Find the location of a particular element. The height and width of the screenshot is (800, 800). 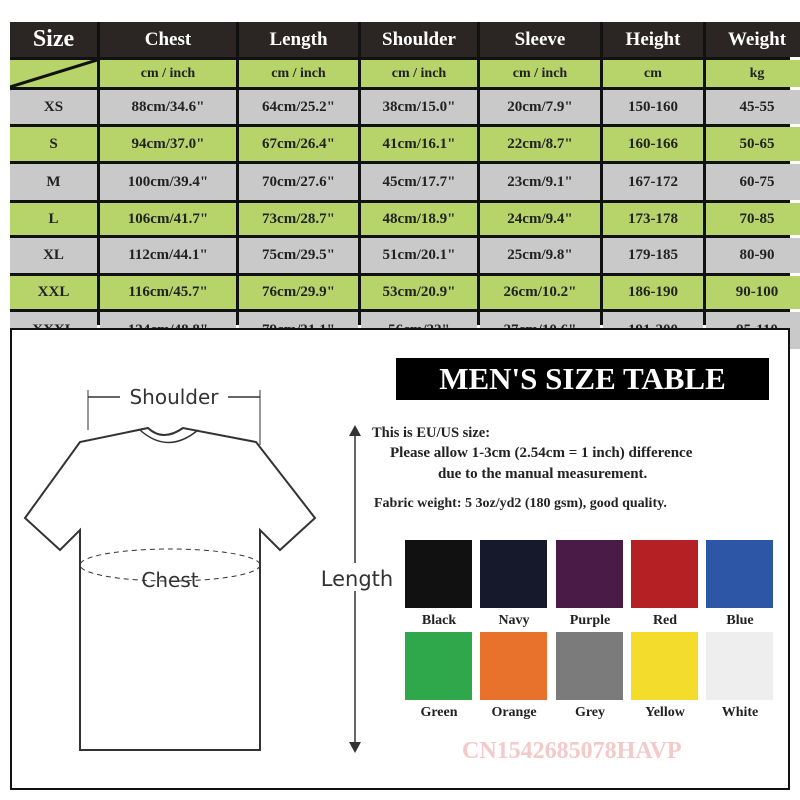

size-table-title: MEN'S SIZE TABLE is located at coordinates (582, 379).